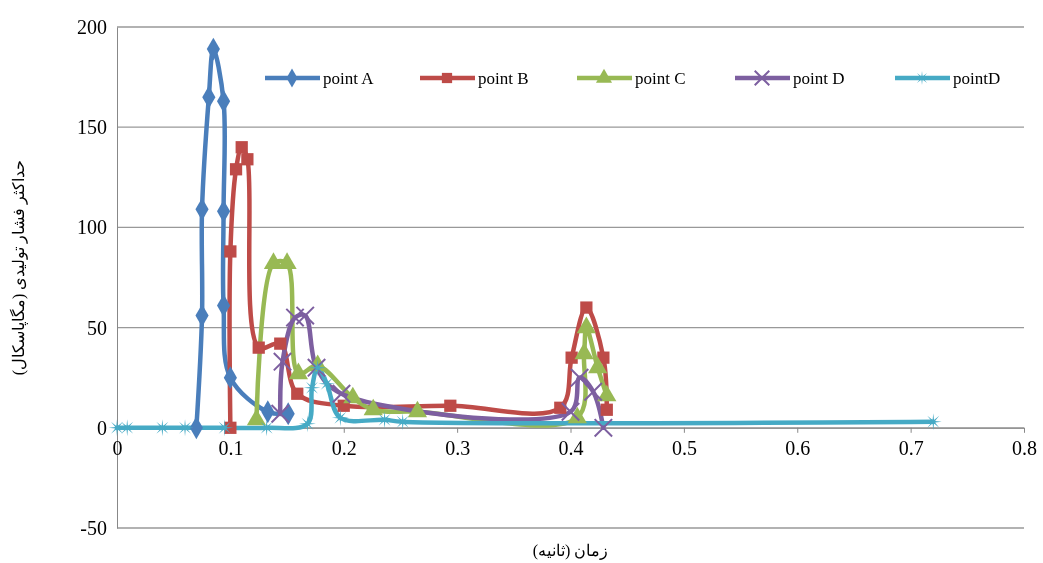 This screenshot has height=563, width=1043. What do you see at coordinates (819, 78) in the screenshot?
I see `legend-label: point D` at bounding box center [819, 78].